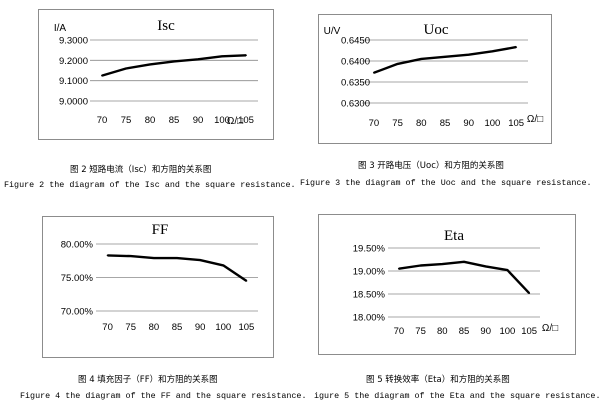 This screenshot has width=600, height=406. Describe the element at coordinates (369, 318) in the screenshot. I see `y-tick-label: 18.00%` at that location.